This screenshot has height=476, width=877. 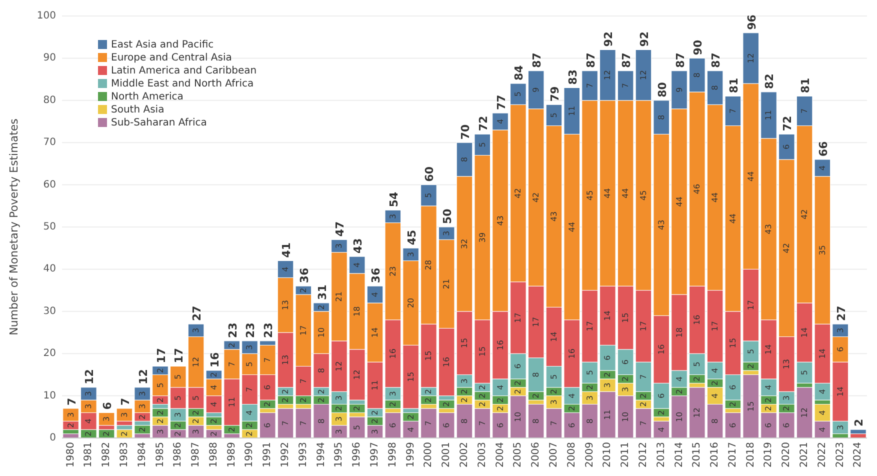 What do you see at coordinates (143, 376) in the screenshot?
I see `total-label: 12` at bounding box center [143, 376].